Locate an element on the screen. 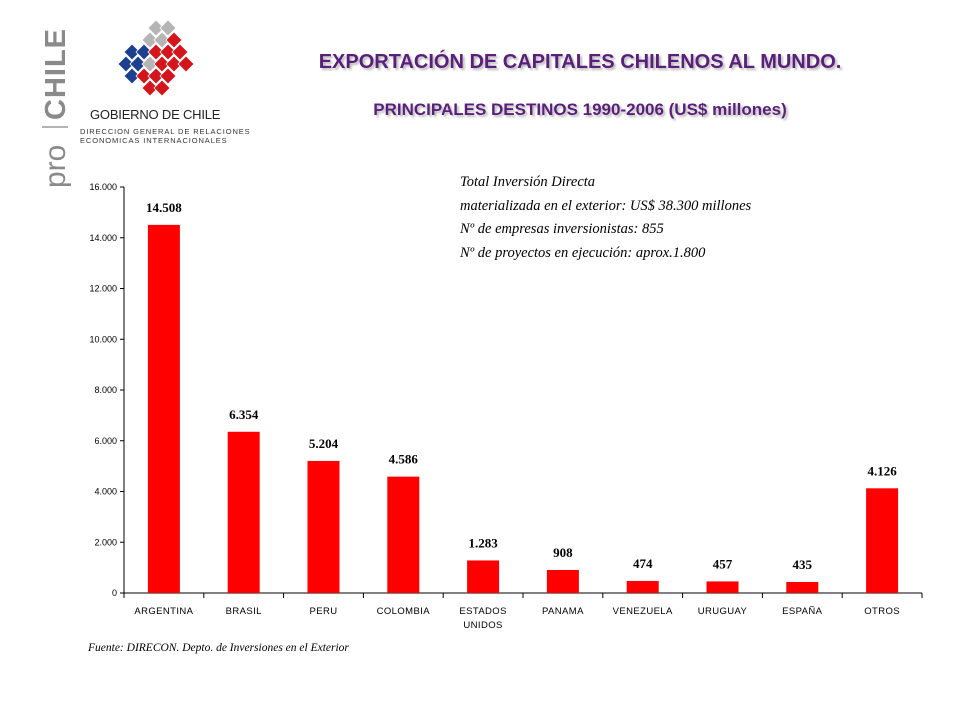 The width and height of the screenshot is (960, 720). gov-dept-line2: ECONOMICAS INTERNACIONALES is located at coordinates (154, 140).